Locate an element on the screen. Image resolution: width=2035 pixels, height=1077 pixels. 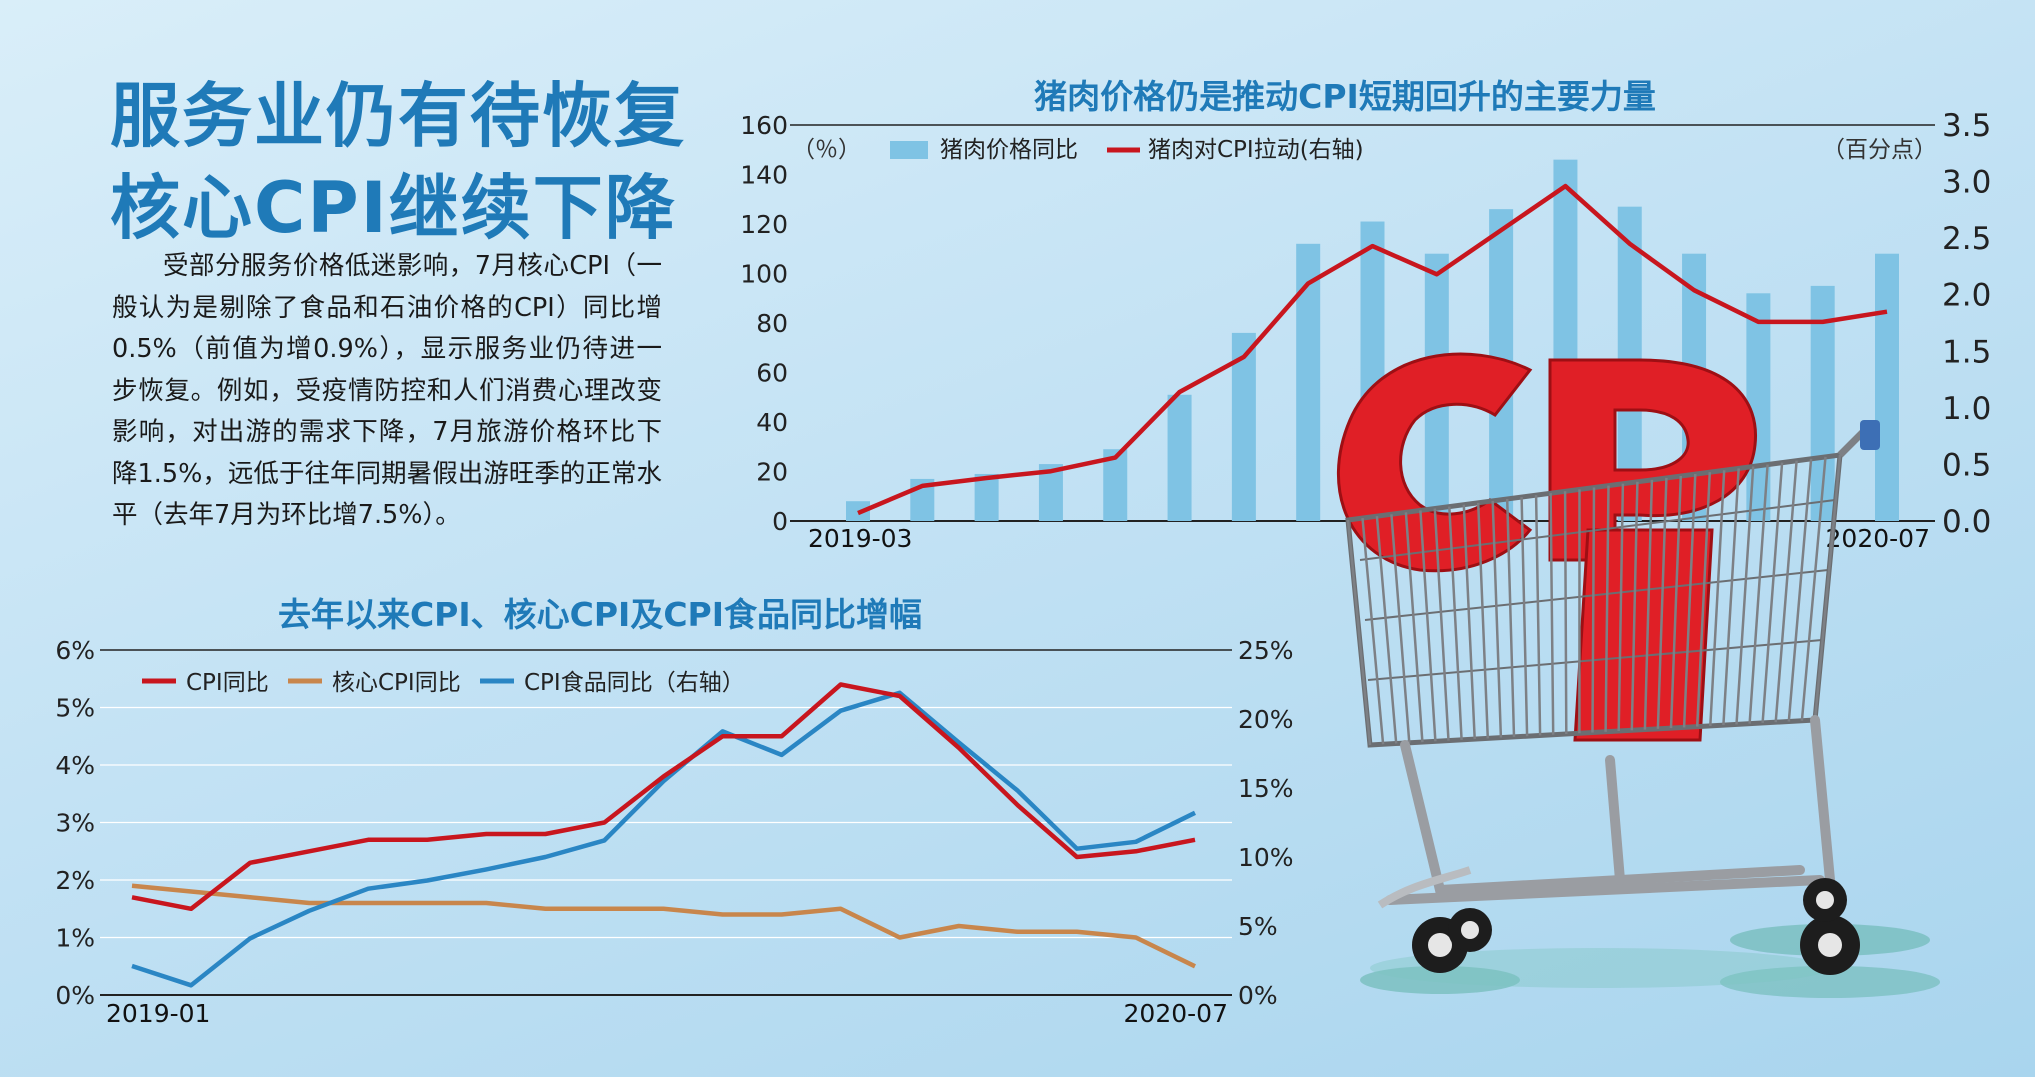
legend: CPI同比 核心CPI同比 CPI食品同比（右轴） is located at coordinates (443, 683).